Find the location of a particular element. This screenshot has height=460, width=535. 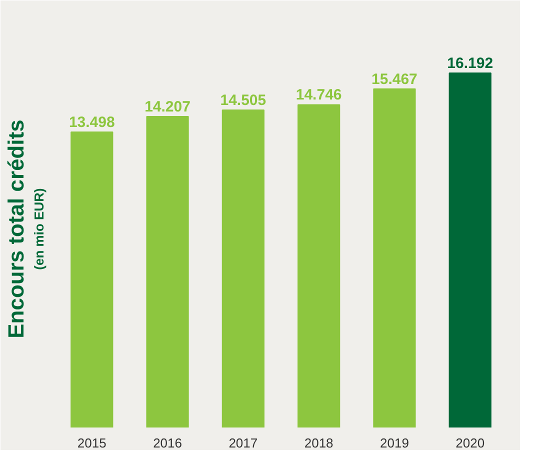

x-tick-label: 2015 is located at coordinates (91, 443).